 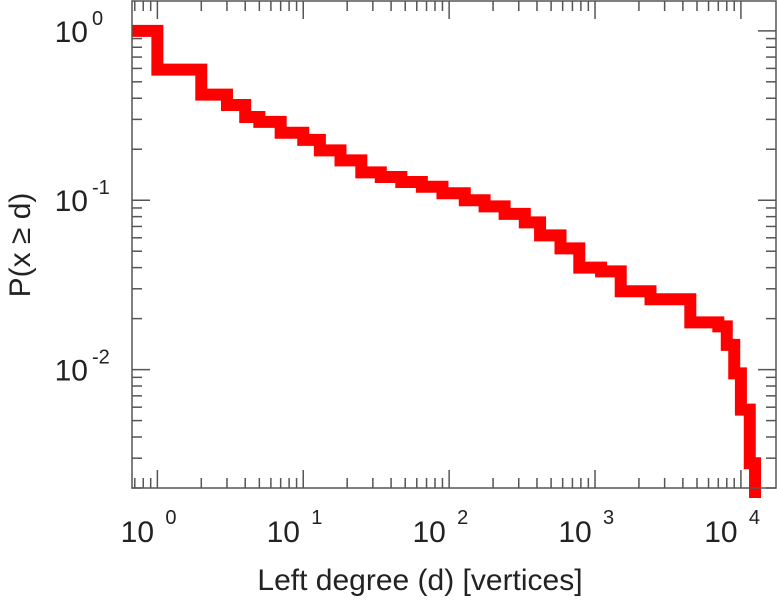 I want to click on x-tick-exponent: 0, so click(x=170, y=518).